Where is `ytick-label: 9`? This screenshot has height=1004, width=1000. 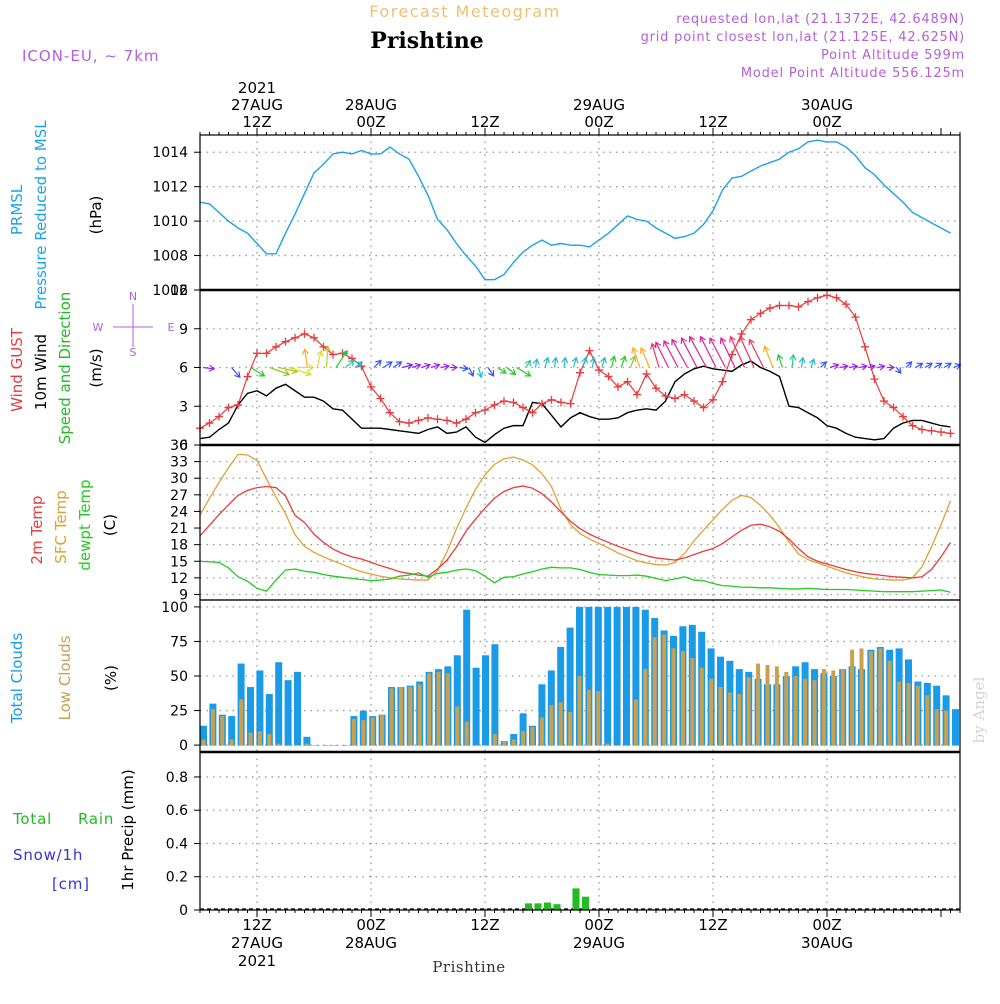 ytick-label: 9 is located at coordinates (183, 595).